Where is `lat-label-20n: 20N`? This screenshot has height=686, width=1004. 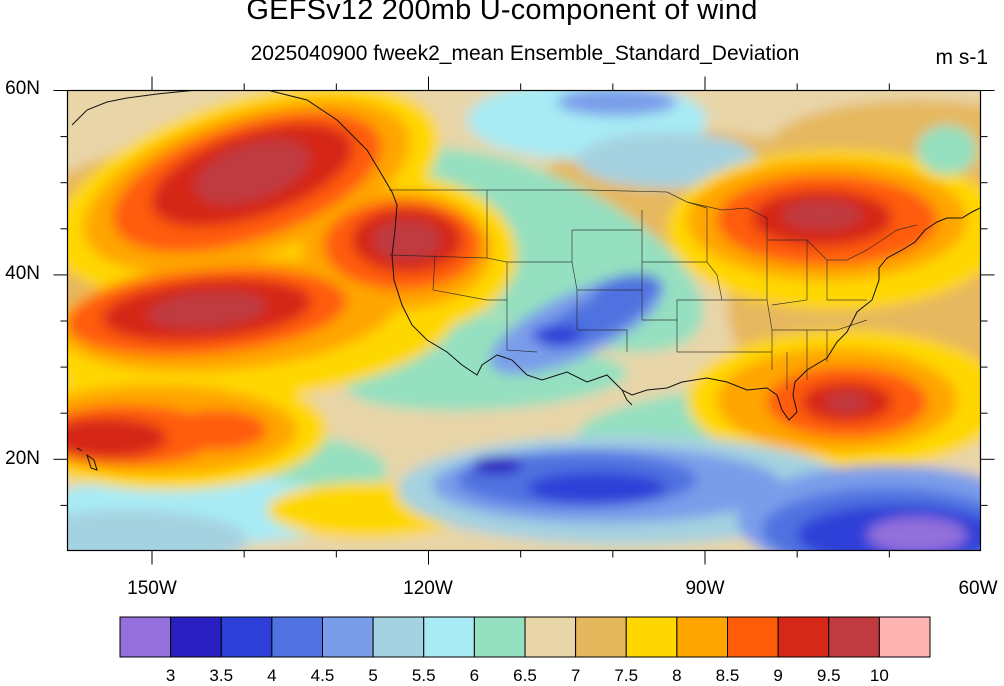
lat-label-20n: 20N is located at coordinates (22, 458).